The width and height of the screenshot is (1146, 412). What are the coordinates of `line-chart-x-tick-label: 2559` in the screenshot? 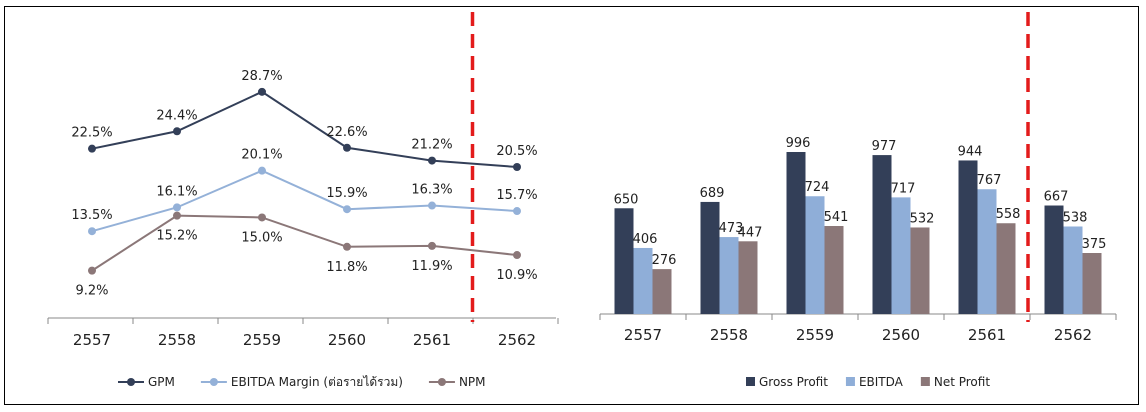 It's located at (262, 340).